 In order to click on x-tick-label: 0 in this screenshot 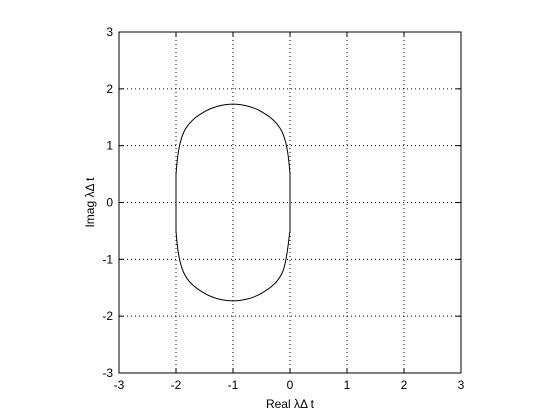, I will do `click(290, 385)`.